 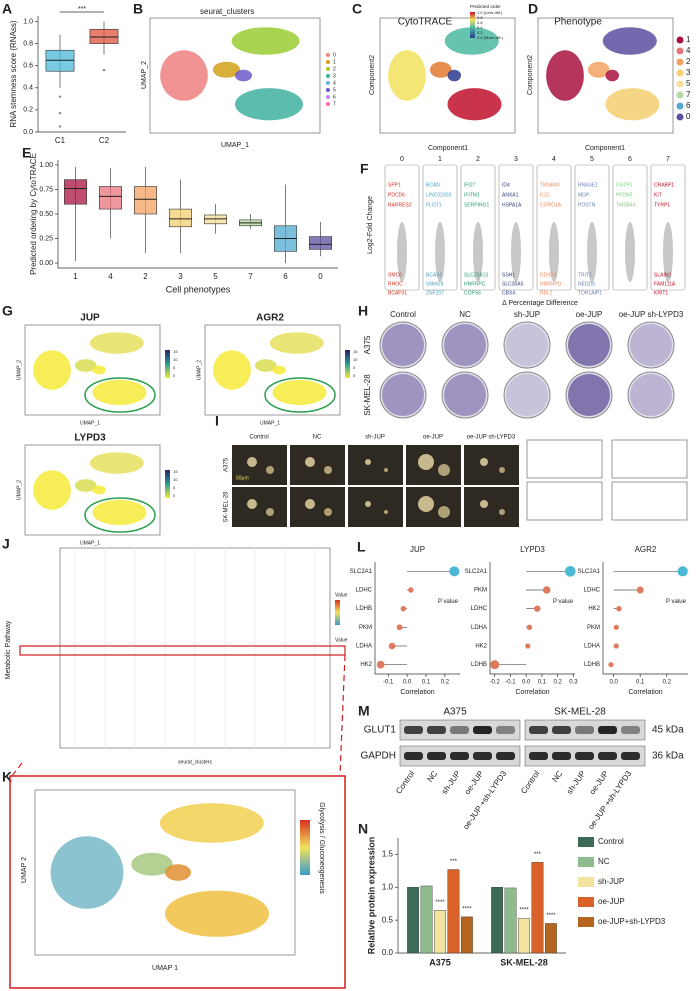 What do you see at coordinates (588, 185) in the screenshot?
I see `gene-label: RNASE1` at bounding box center [588, 185].